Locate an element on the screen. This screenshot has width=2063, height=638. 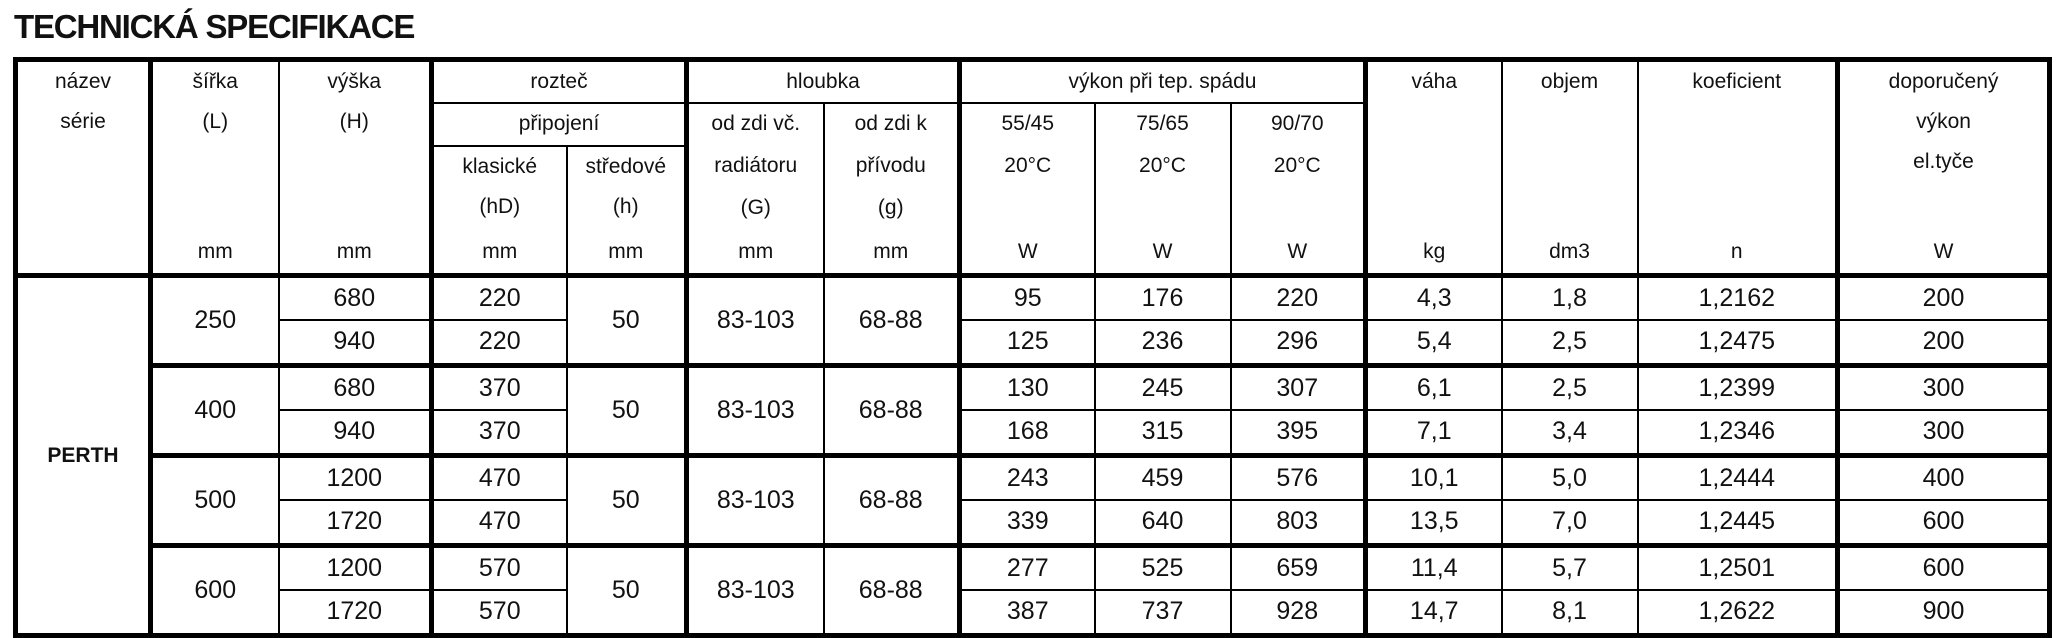
cell-w1: 243 is located at coordinates (1026, 476).